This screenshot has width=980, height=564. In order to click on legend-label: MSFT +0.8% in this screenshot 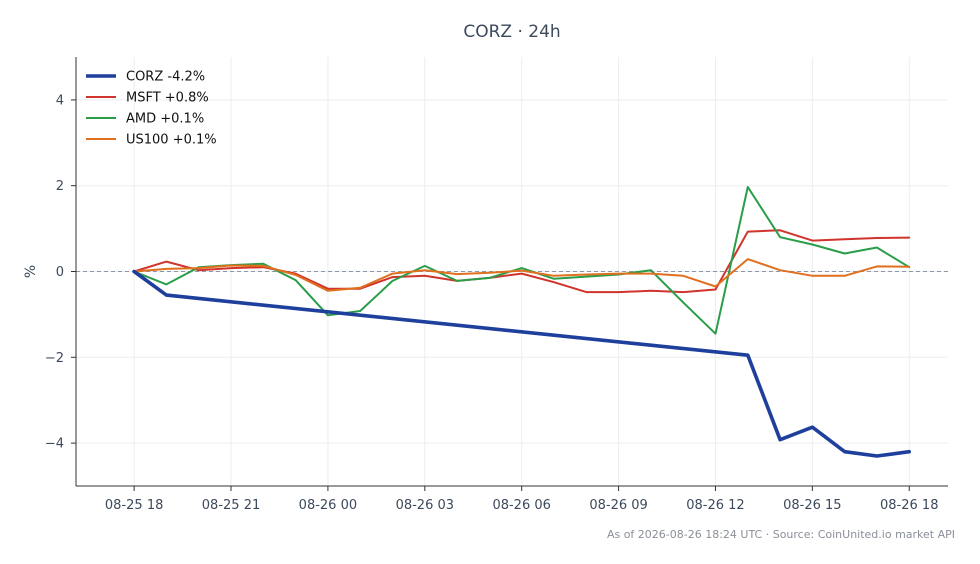, I will do `click(167, 98)`.